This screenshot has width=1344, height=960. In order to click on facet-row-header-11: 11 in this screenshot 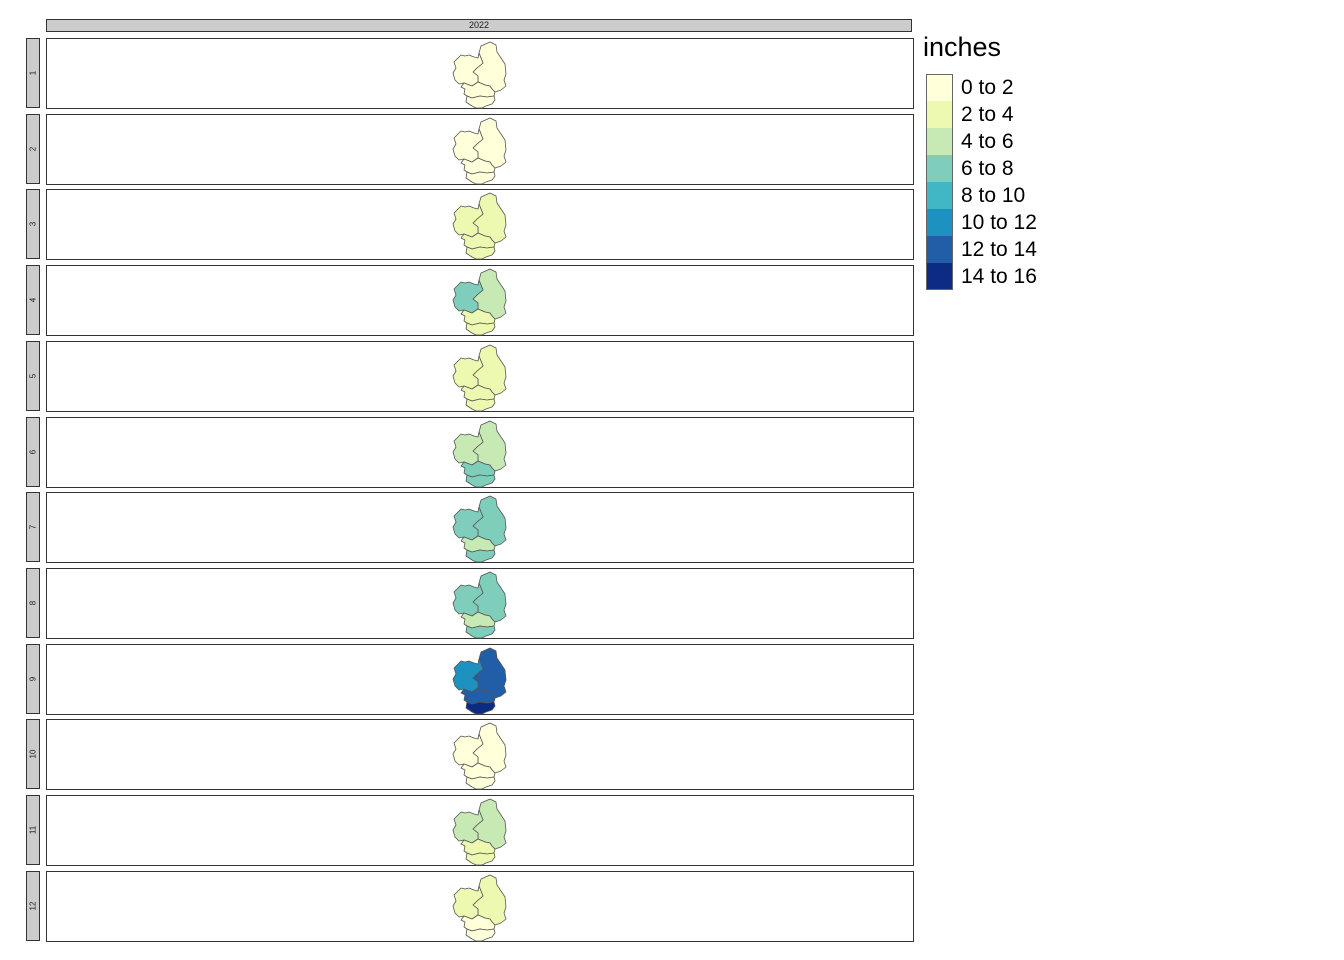, I will do `click(33, 830)`.